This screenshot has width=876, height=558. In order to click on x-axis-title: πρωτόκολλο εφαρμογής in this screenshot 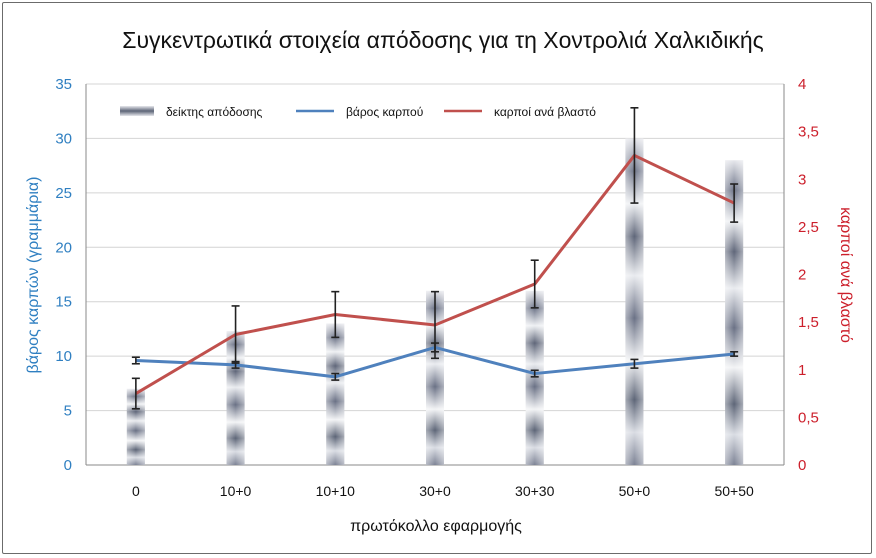, I will do `click(436, 526)`.